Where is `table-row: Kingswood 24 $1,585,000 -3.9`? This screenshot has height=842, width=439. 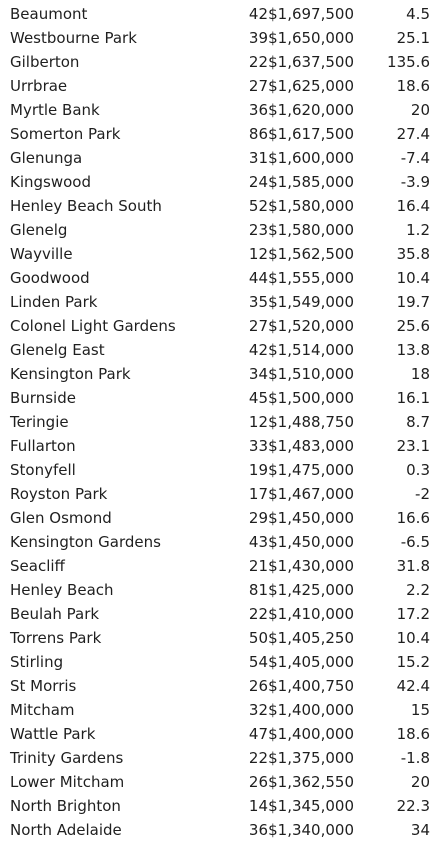 table-row: Kingswood 24 $1,585,000 -3.9 is located at coordinates (219, 182).